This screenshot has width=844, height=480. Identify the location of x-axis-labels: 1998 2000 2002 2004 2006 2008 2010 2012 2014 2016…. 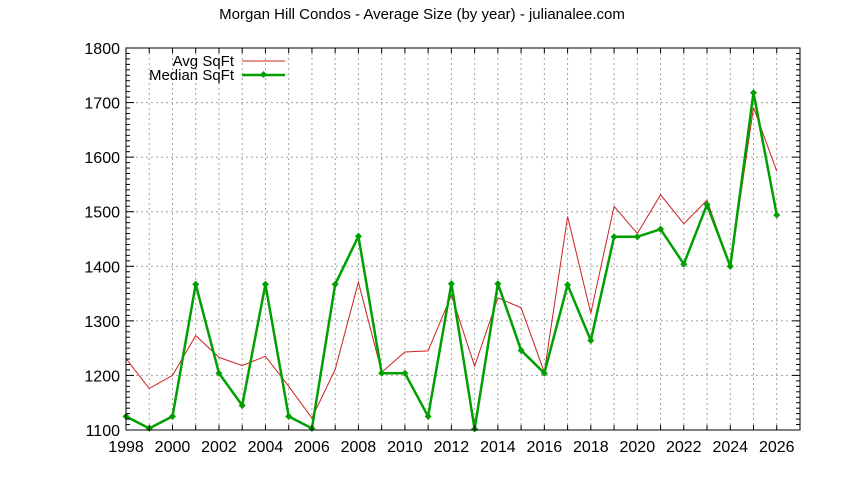
(451, 447).